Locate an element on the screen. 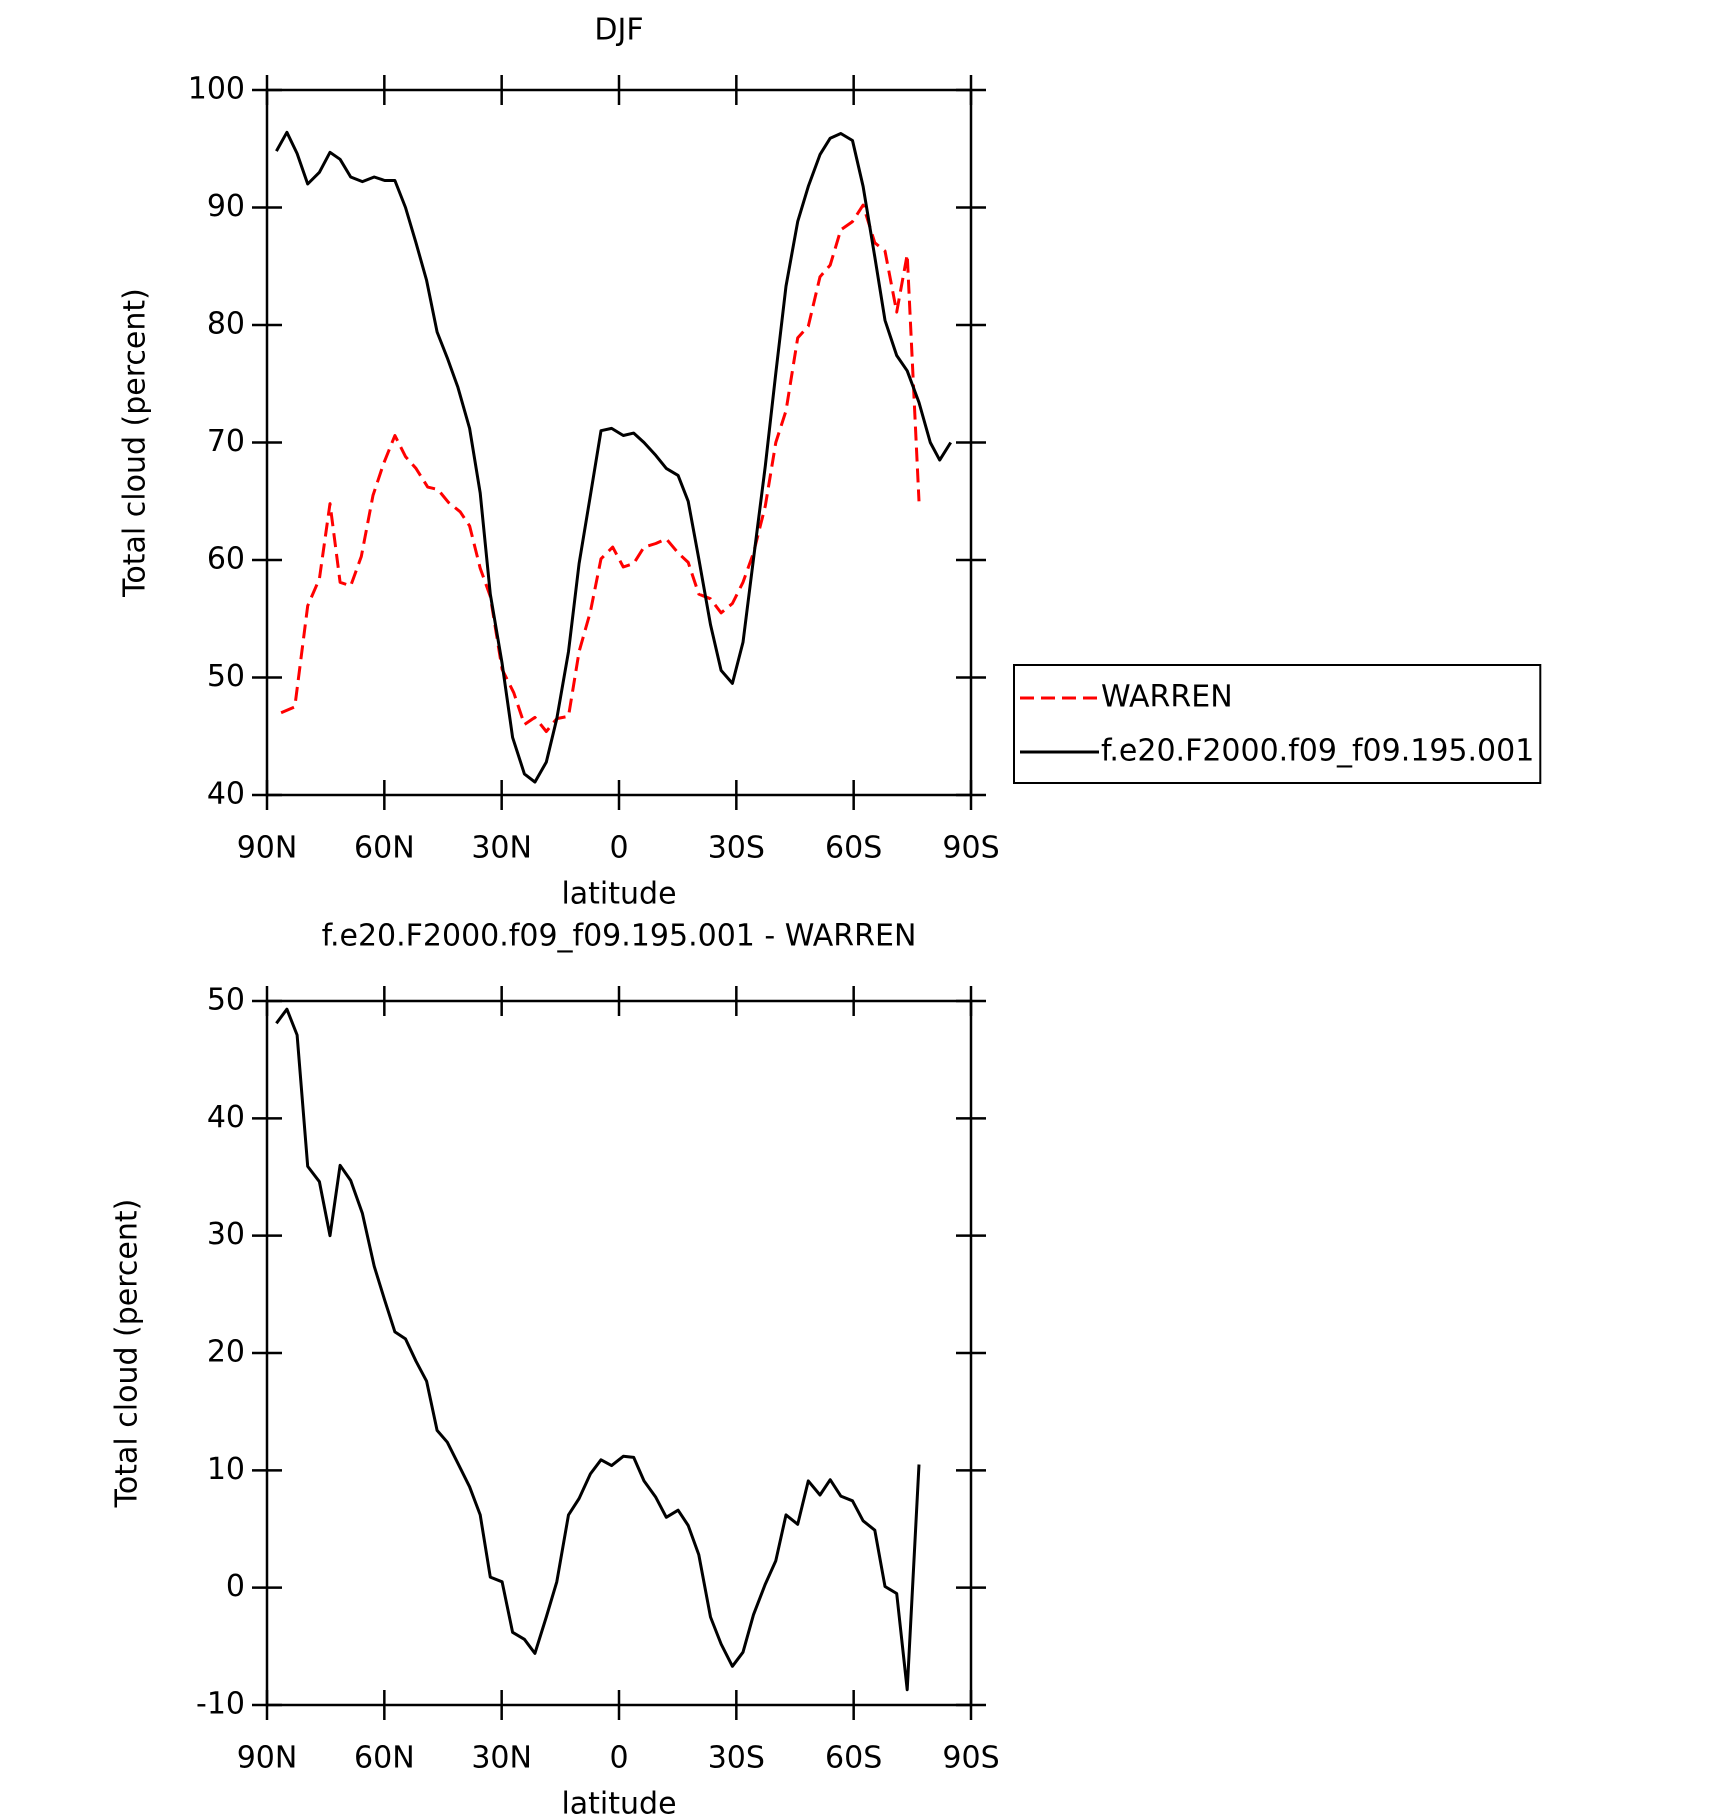 This screenshot has width=1710, height=1816. y-tick-label: 60 is located at coordinates (226, 559).